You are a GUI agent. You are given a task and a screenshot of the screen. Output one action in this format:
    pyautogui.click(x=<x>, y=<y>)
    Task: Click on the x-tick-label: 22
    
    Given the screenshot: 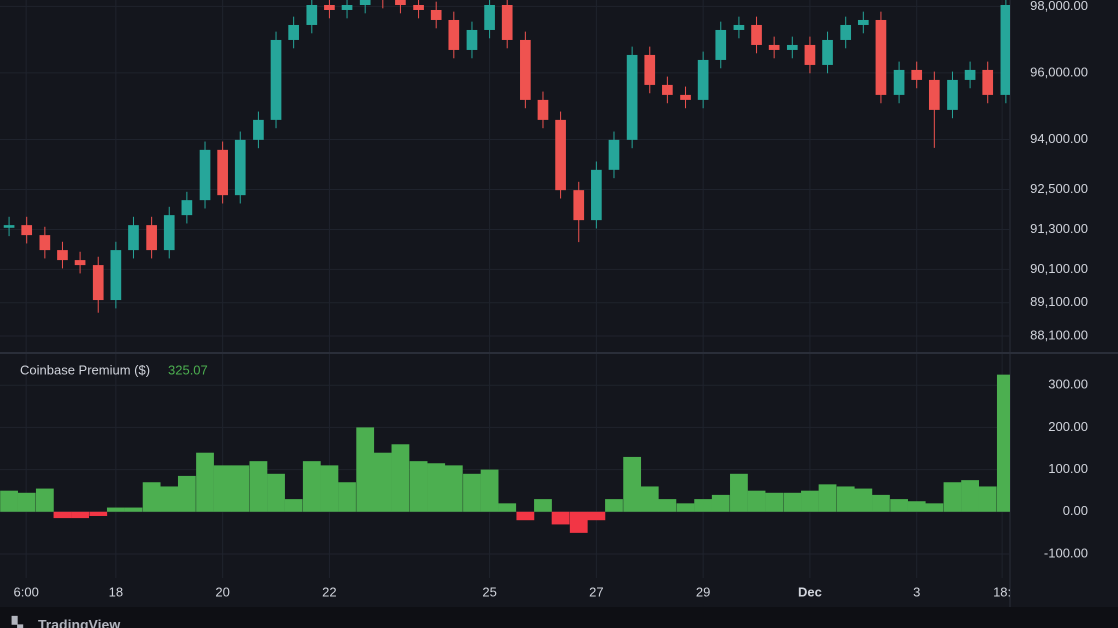 What is the action you would take?
    pyautogui.click(x=329, y=591)
    